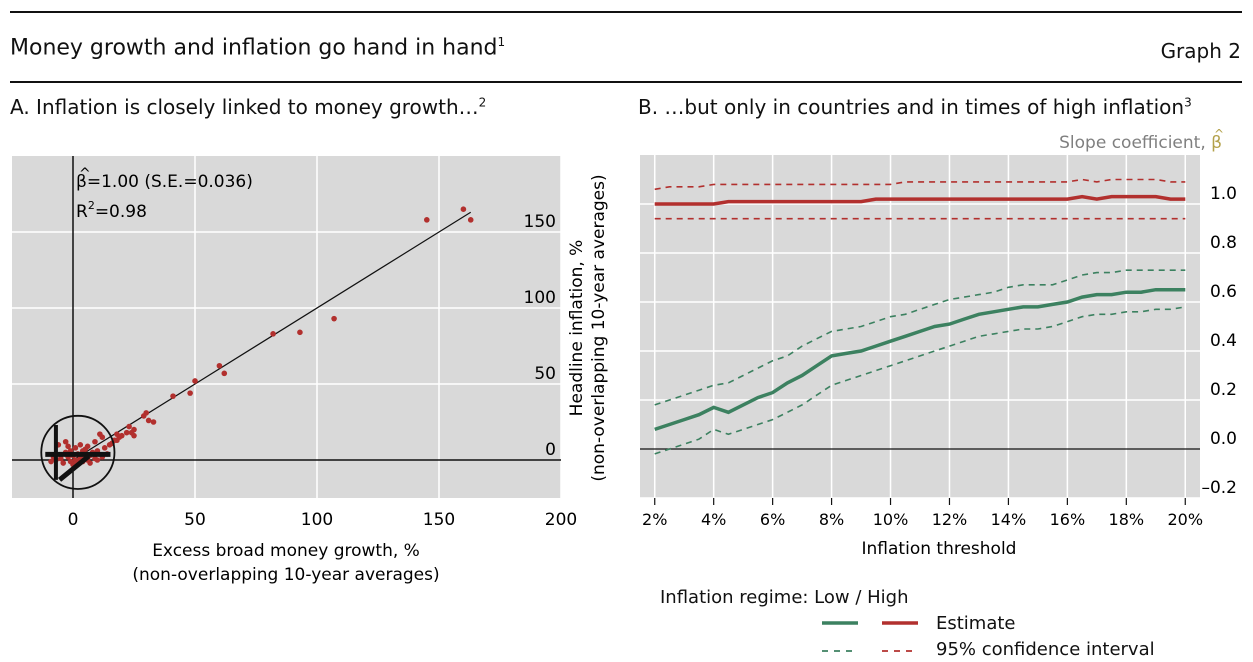  I want to click on panel-a-beta-annotation: β=1.00 (S.E.=0.036), so click(164, 182).